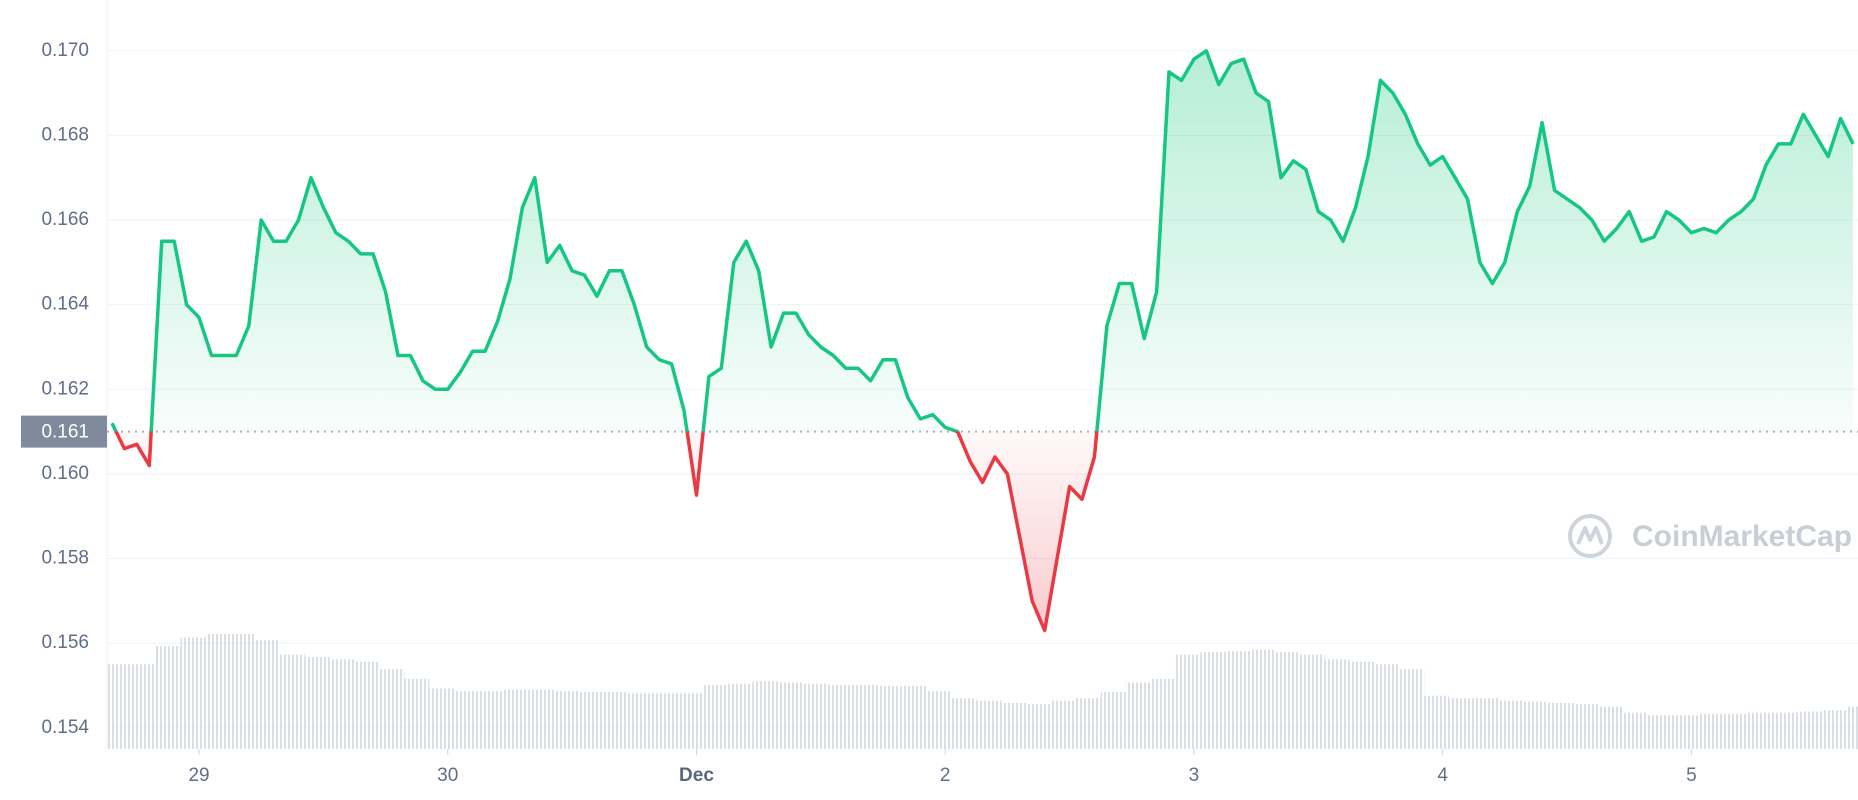  Describe the element at coordinates (65, 642) in the screenshot. I see `y-tick-label: 0.156` at that location.